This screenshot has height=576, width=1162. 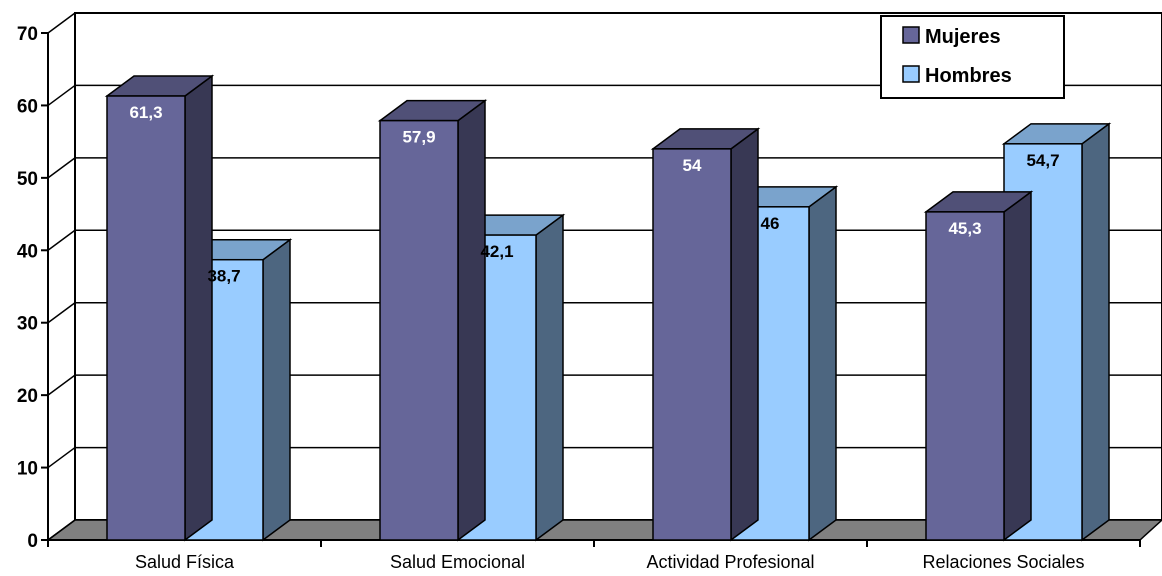 What do you see at coordinates (730, 562) in the screenshot?
I see `x-tick-label: Actividad Profesional` at bounding box center [730, 562].